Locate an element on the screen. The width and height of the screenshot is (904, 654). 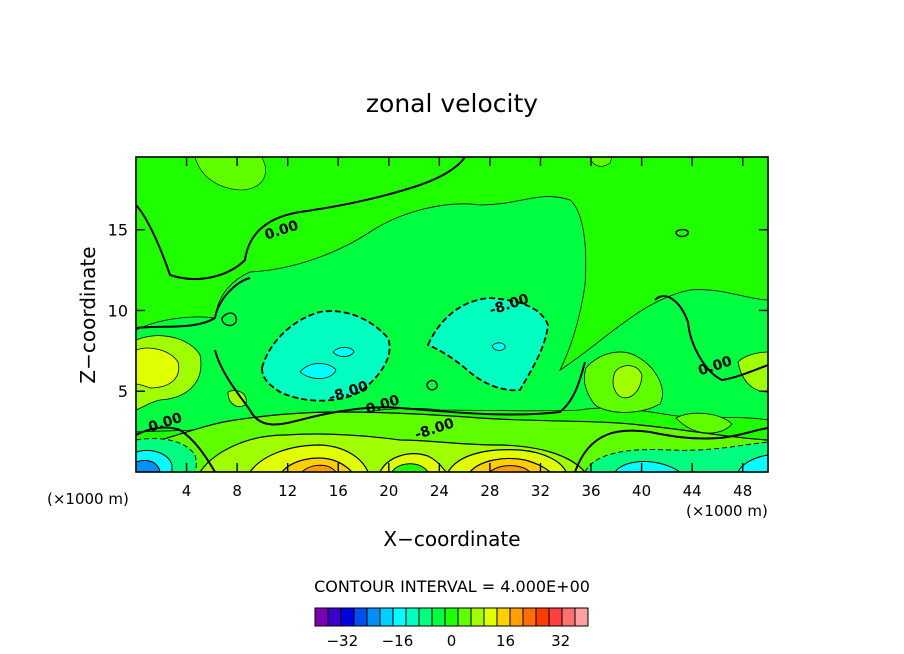
x-tick-label: 48 is located at coordinates (742, 491).